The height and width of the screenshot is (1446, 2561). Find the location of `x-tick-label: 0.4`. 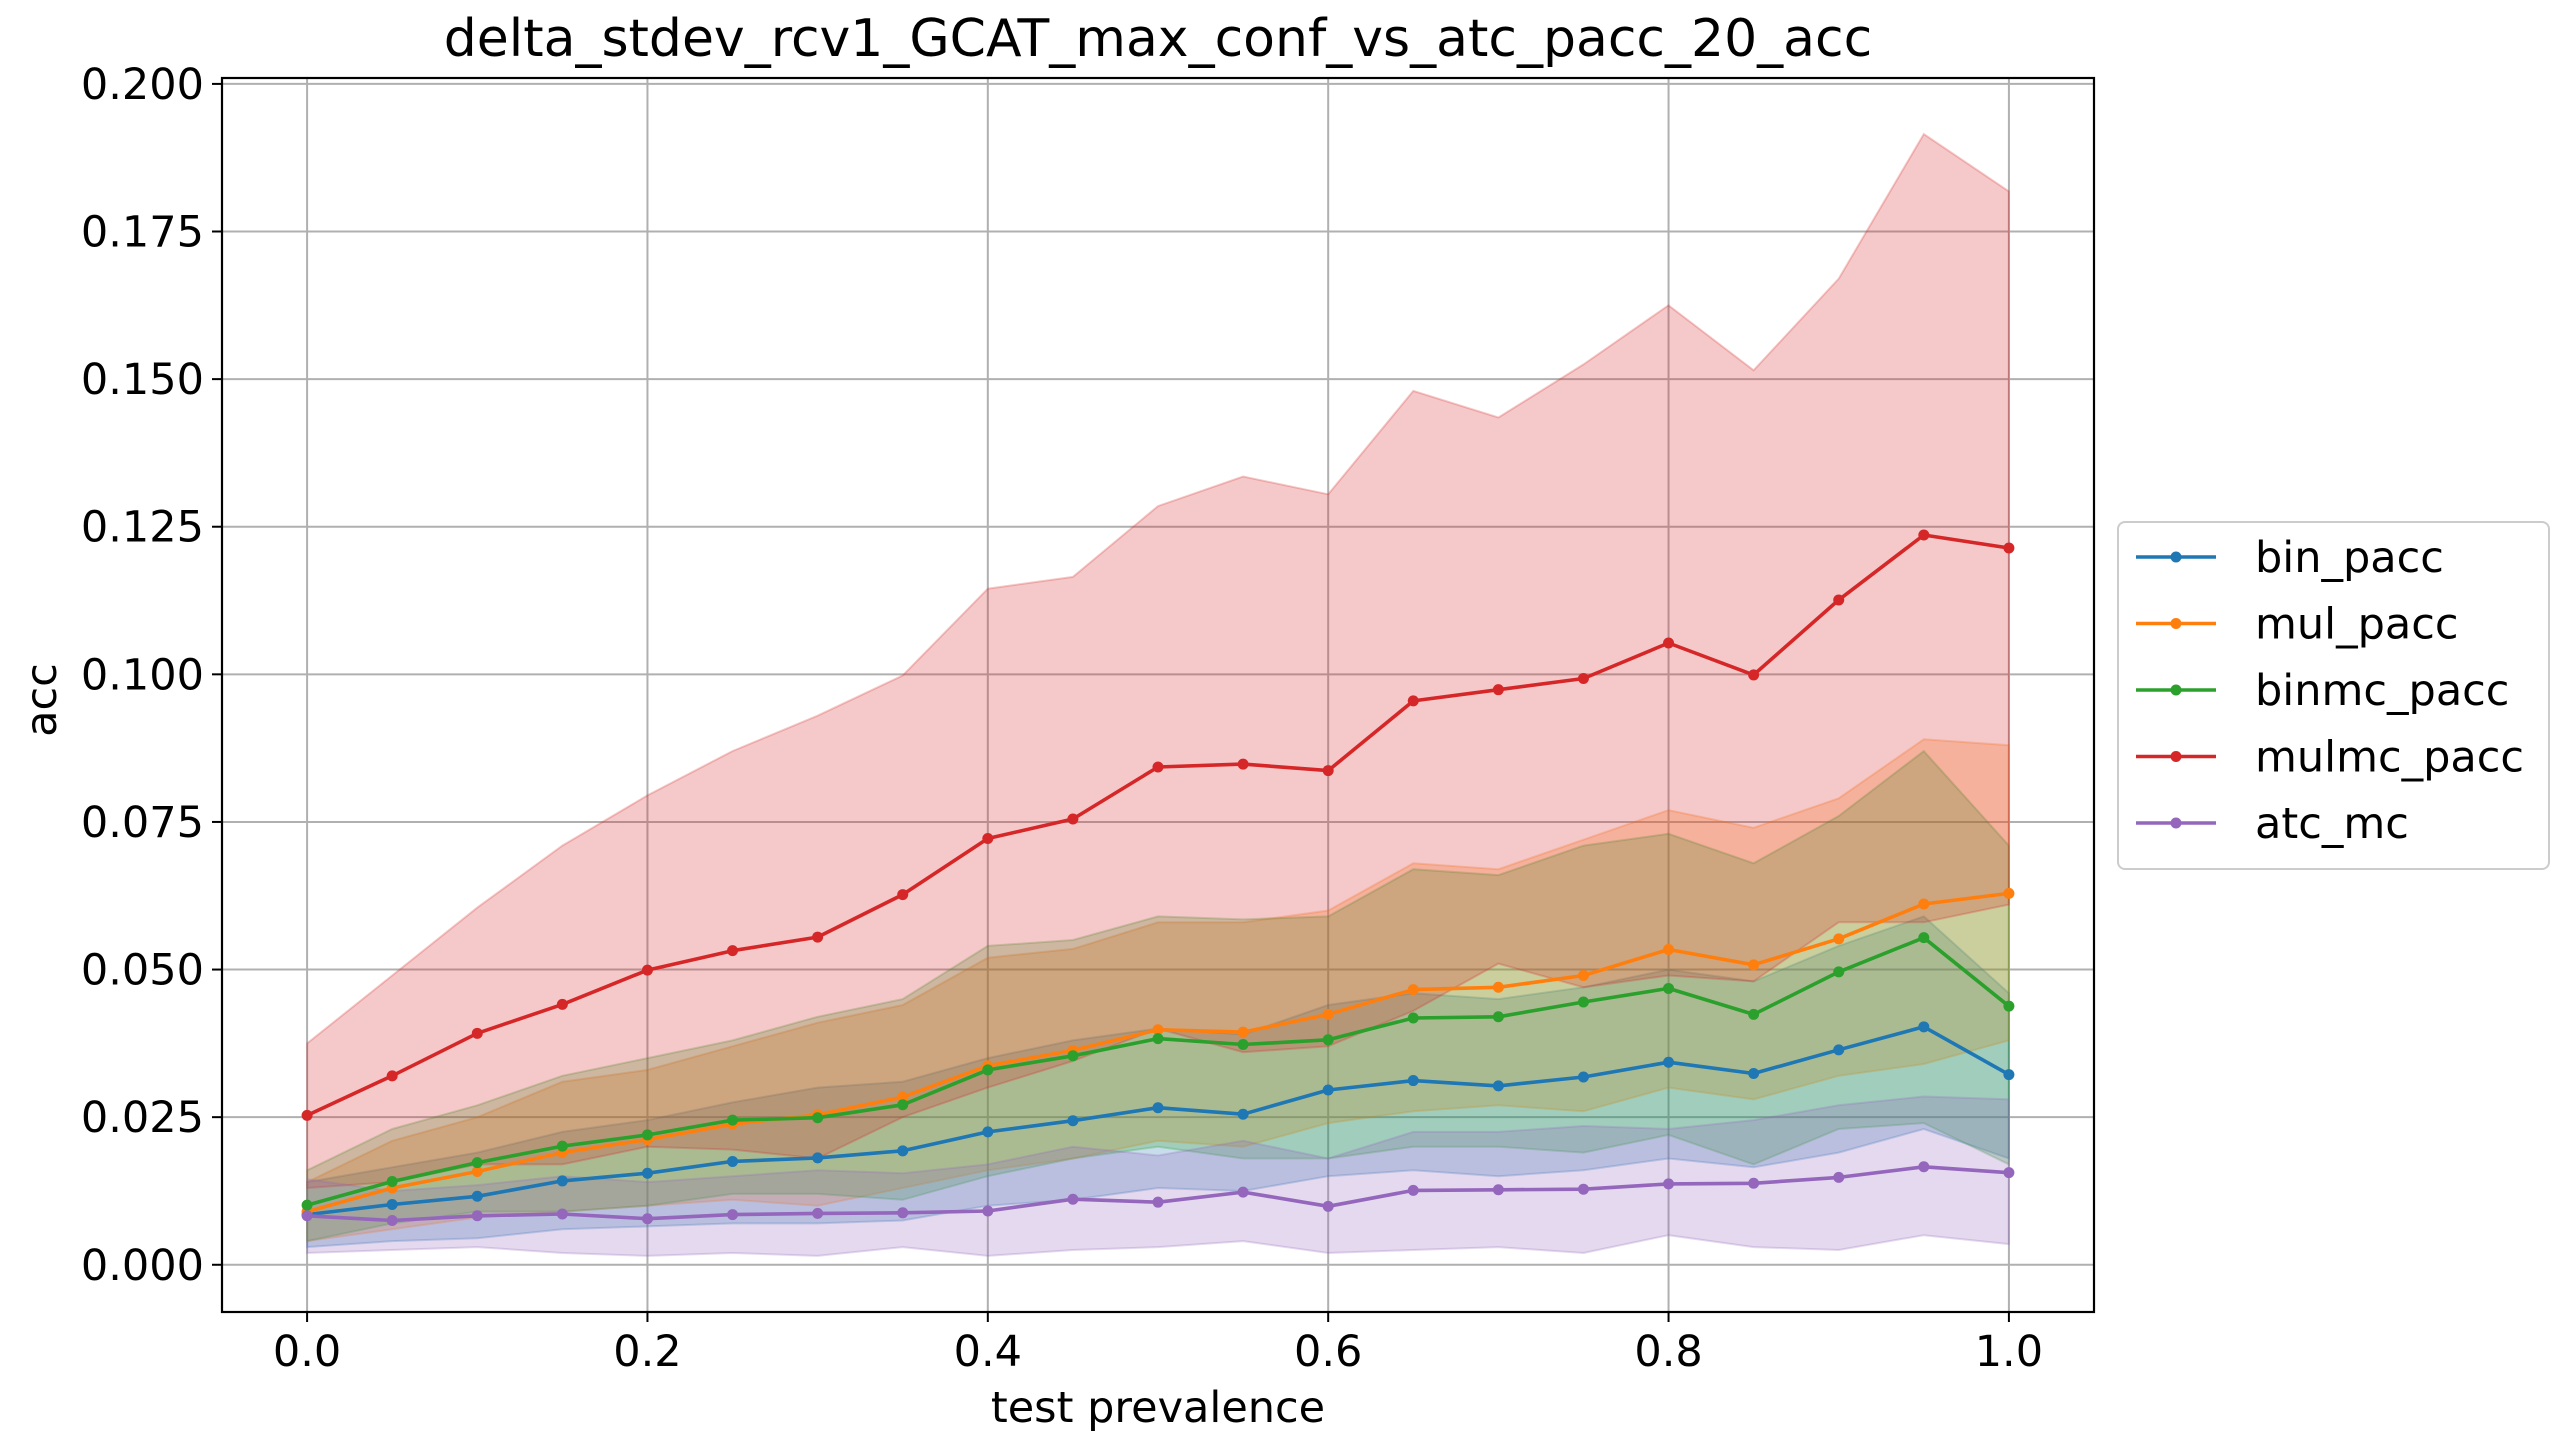

x-tick-label: 0.4 is located at coordinates (988, 1352).